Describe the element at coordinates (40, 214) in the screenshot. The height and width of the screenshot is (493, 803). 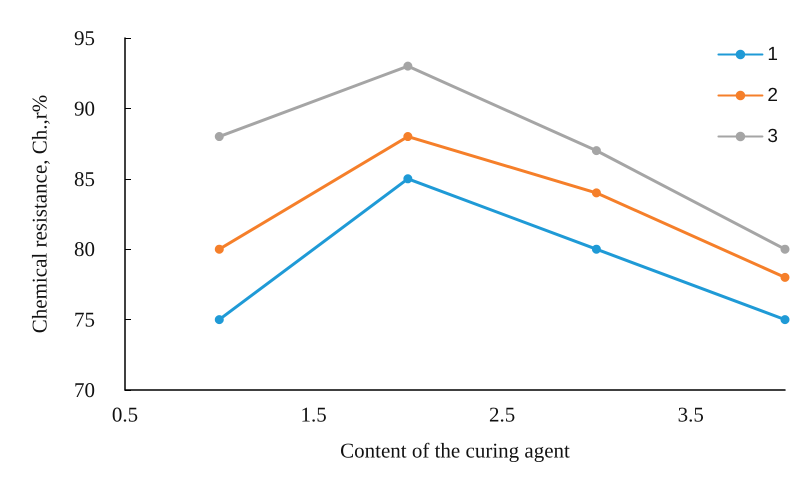
I see `y-axis-title: Chemical resistance, Ch.,r%` at that location.